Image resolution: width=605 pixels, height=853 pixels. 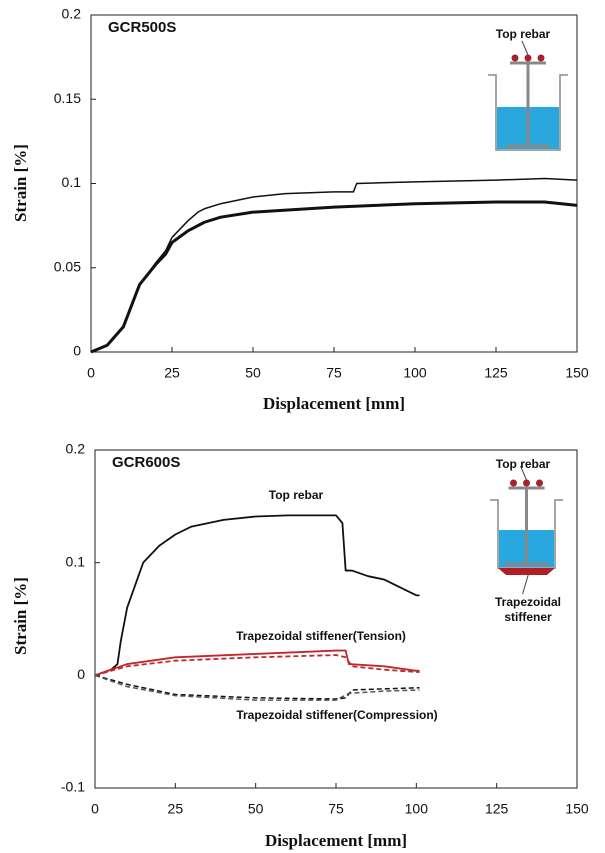 I want to click on inset-label: stiffener, so click(x=528, y=617).